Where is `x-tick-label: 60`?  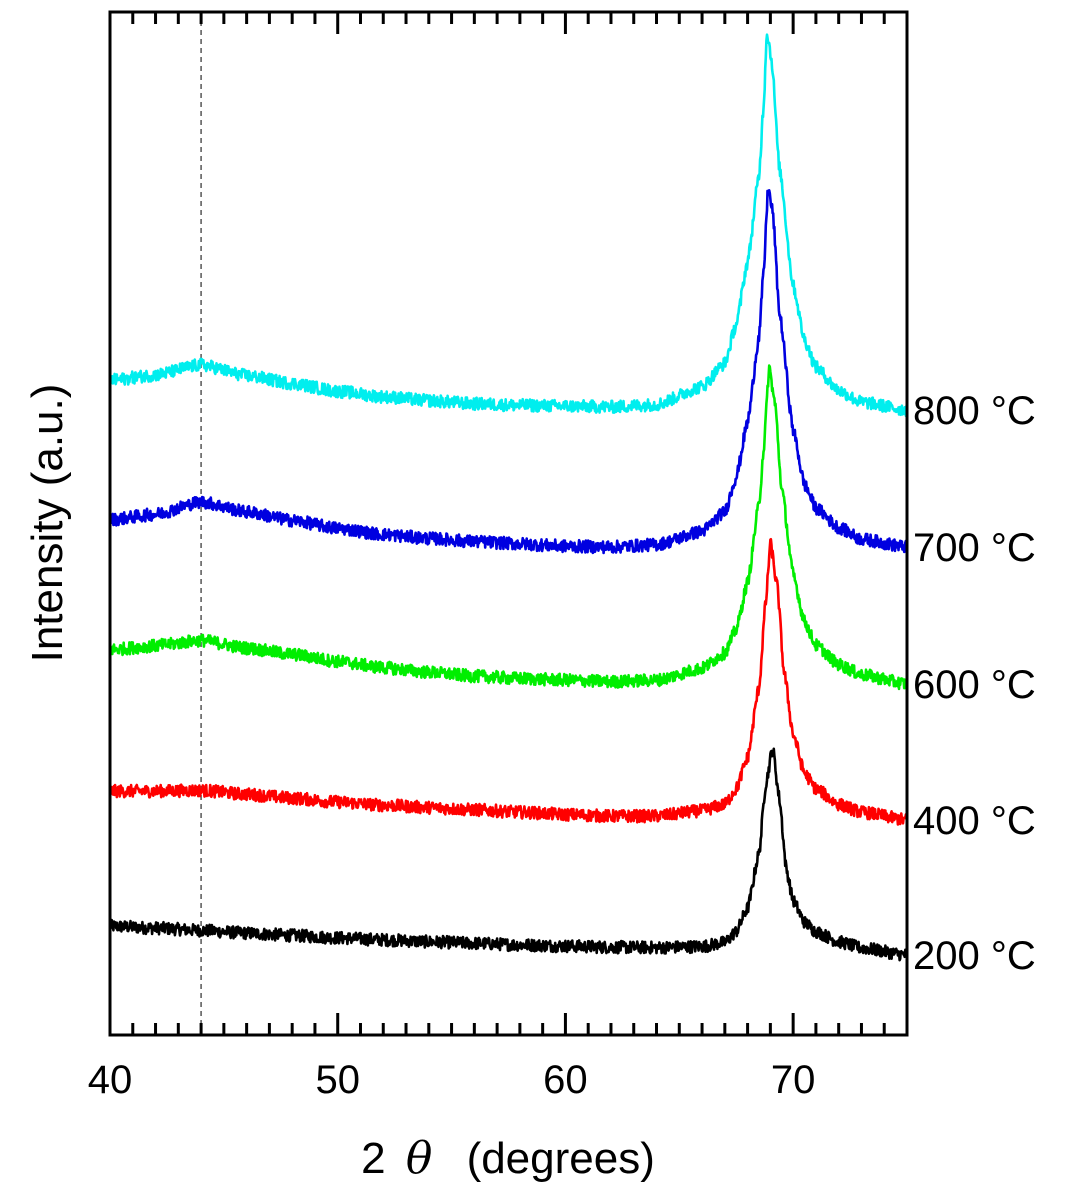 x-tick-label: 60 is located at coordinates (565, 1080).